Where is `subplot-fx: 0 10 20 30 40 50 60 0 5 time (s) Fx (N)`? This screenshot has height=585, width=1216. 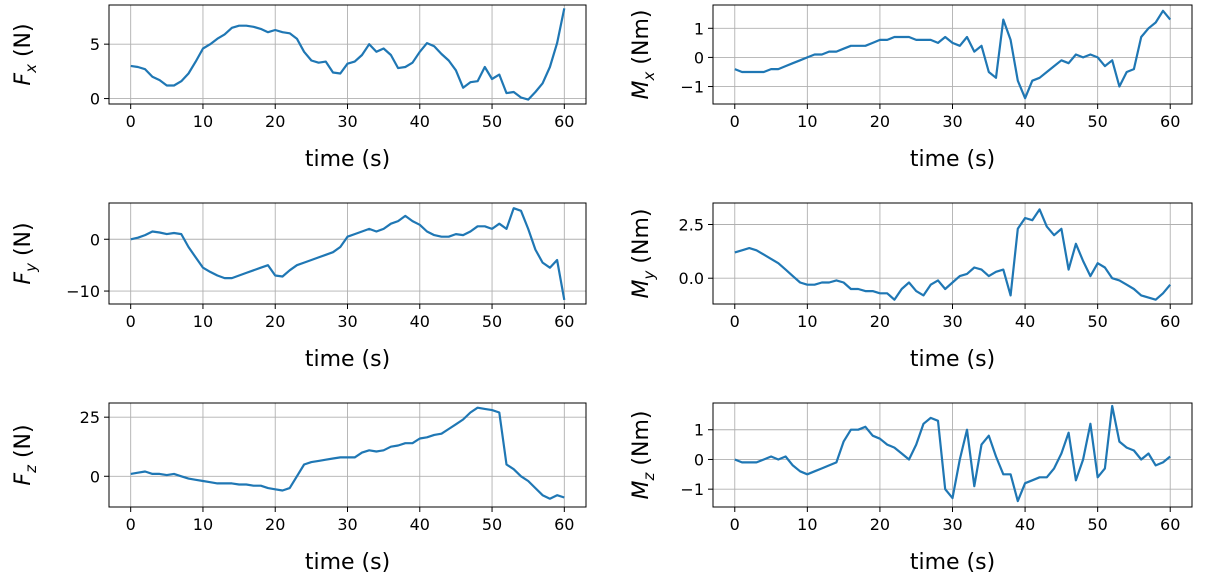 subplot-fx: 0 10 20 30 40 50 60 0 5 time (s) Fx (N) is located at coordinates (299, 88).